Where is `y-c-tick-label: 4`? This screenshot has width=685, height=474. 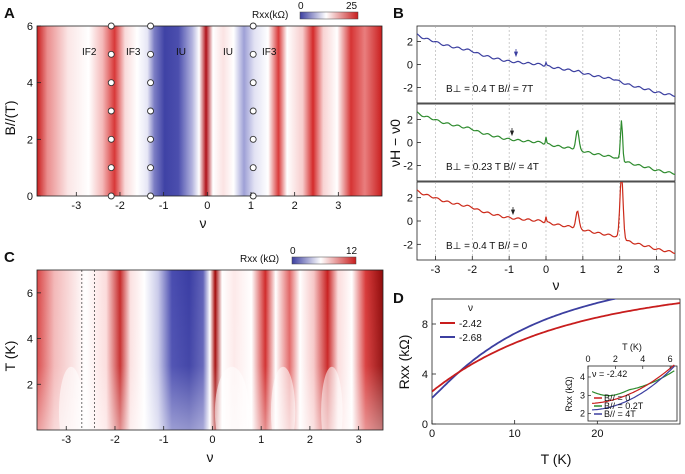 y-c-tick-label: 4 is located at coordinates (30, 340).